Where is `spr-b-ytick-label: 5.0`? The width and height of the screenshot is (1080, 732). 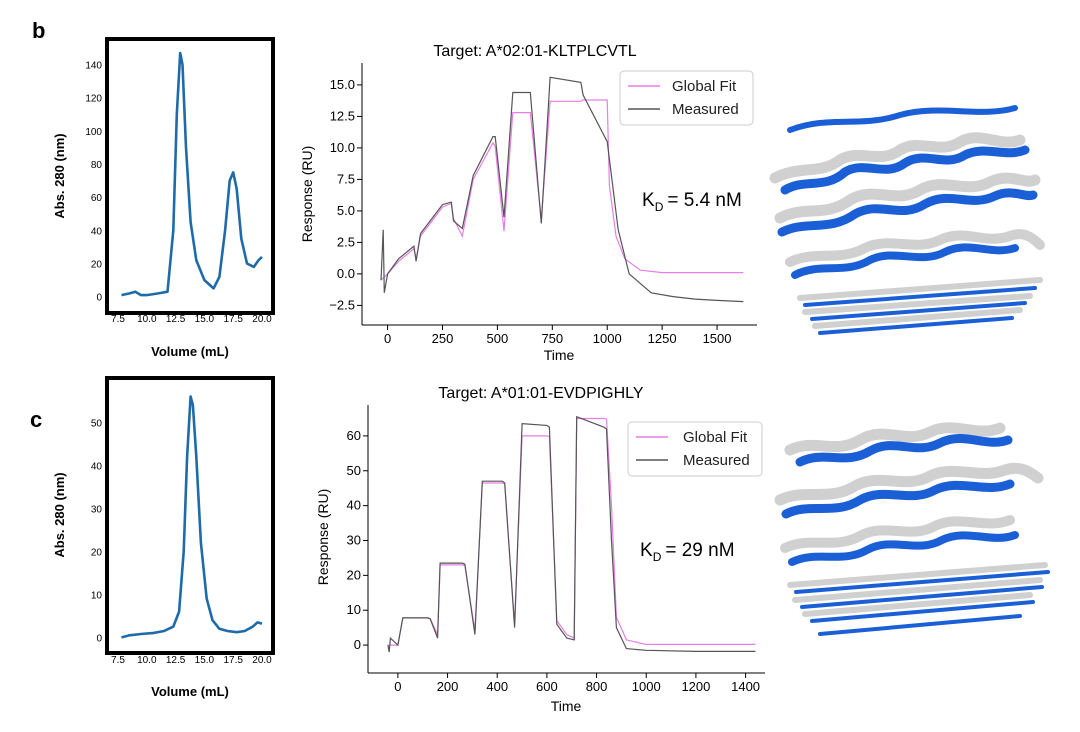 spr-b-ytick-label: 5.0 is located at coordinates (346, 210).